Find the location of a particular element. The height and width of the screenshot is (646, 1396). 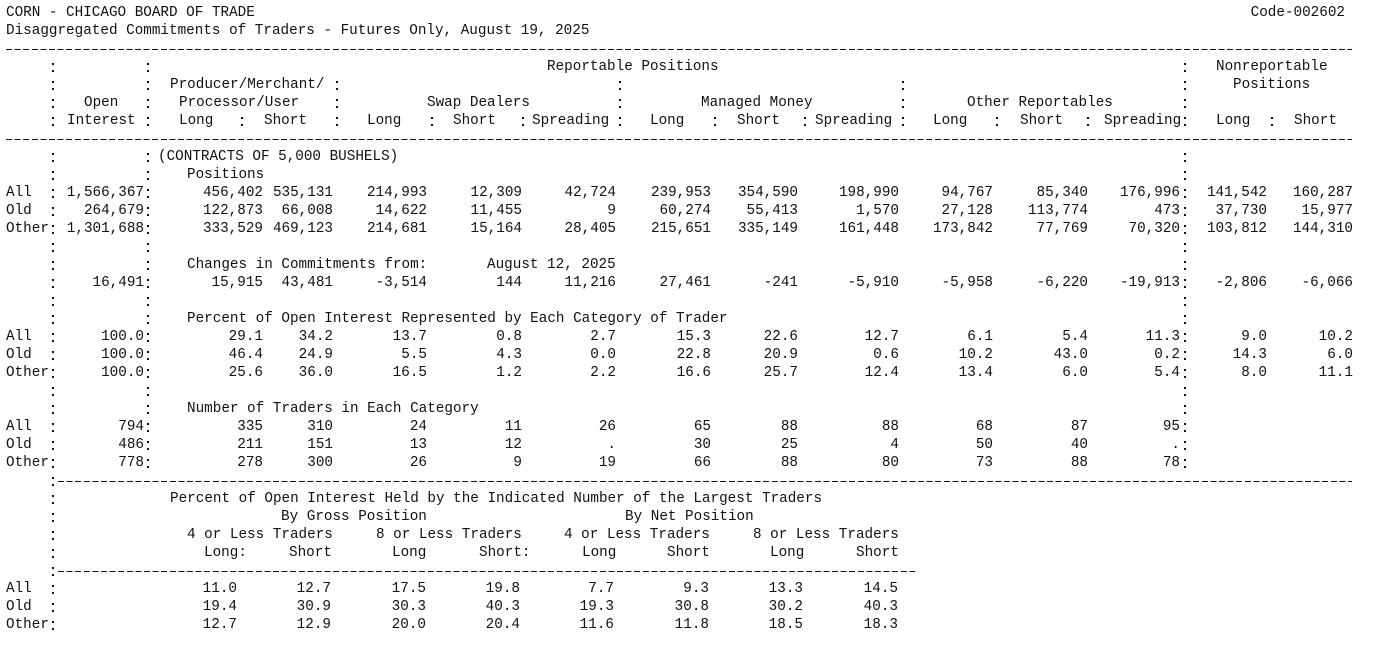

cell: 1,566,367 is located at coordinates (105, 193).